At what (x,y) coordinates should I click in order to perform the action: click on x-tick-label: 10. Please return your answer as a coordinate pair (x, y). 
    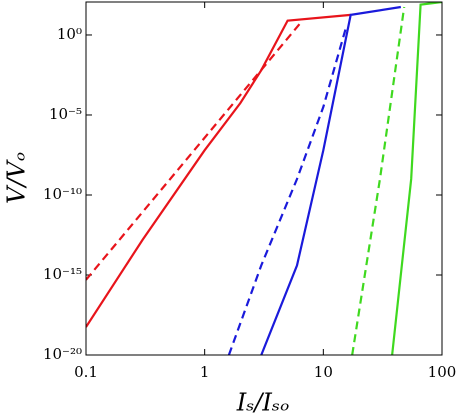
    Looking at the image, I should click on (323, 372).